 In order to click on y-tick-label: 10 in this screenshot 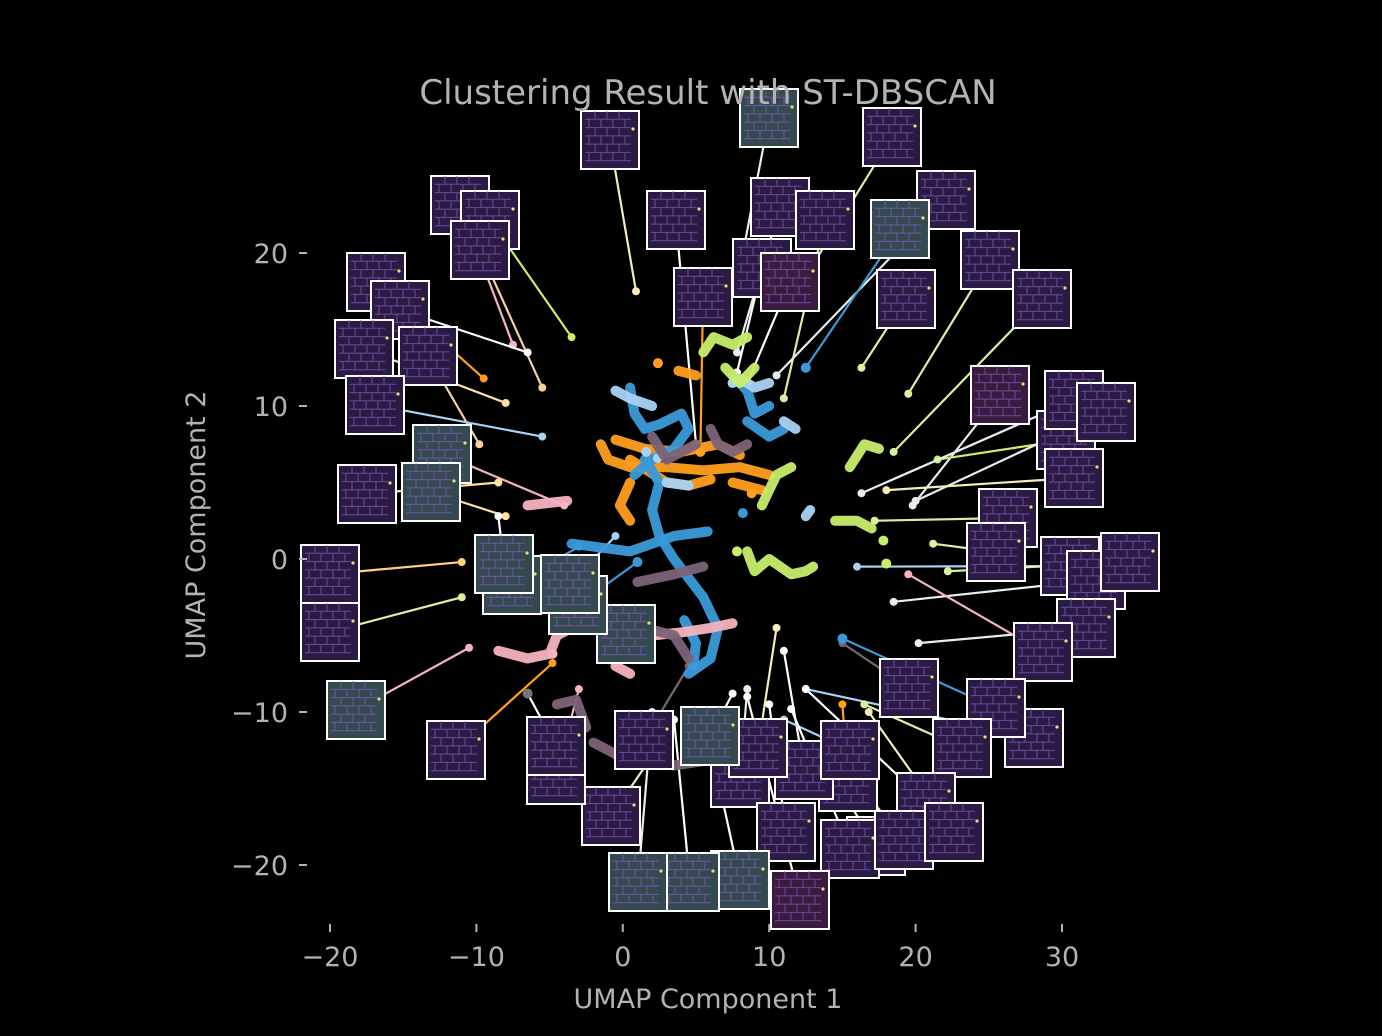, I will do `click(271, 407)`.